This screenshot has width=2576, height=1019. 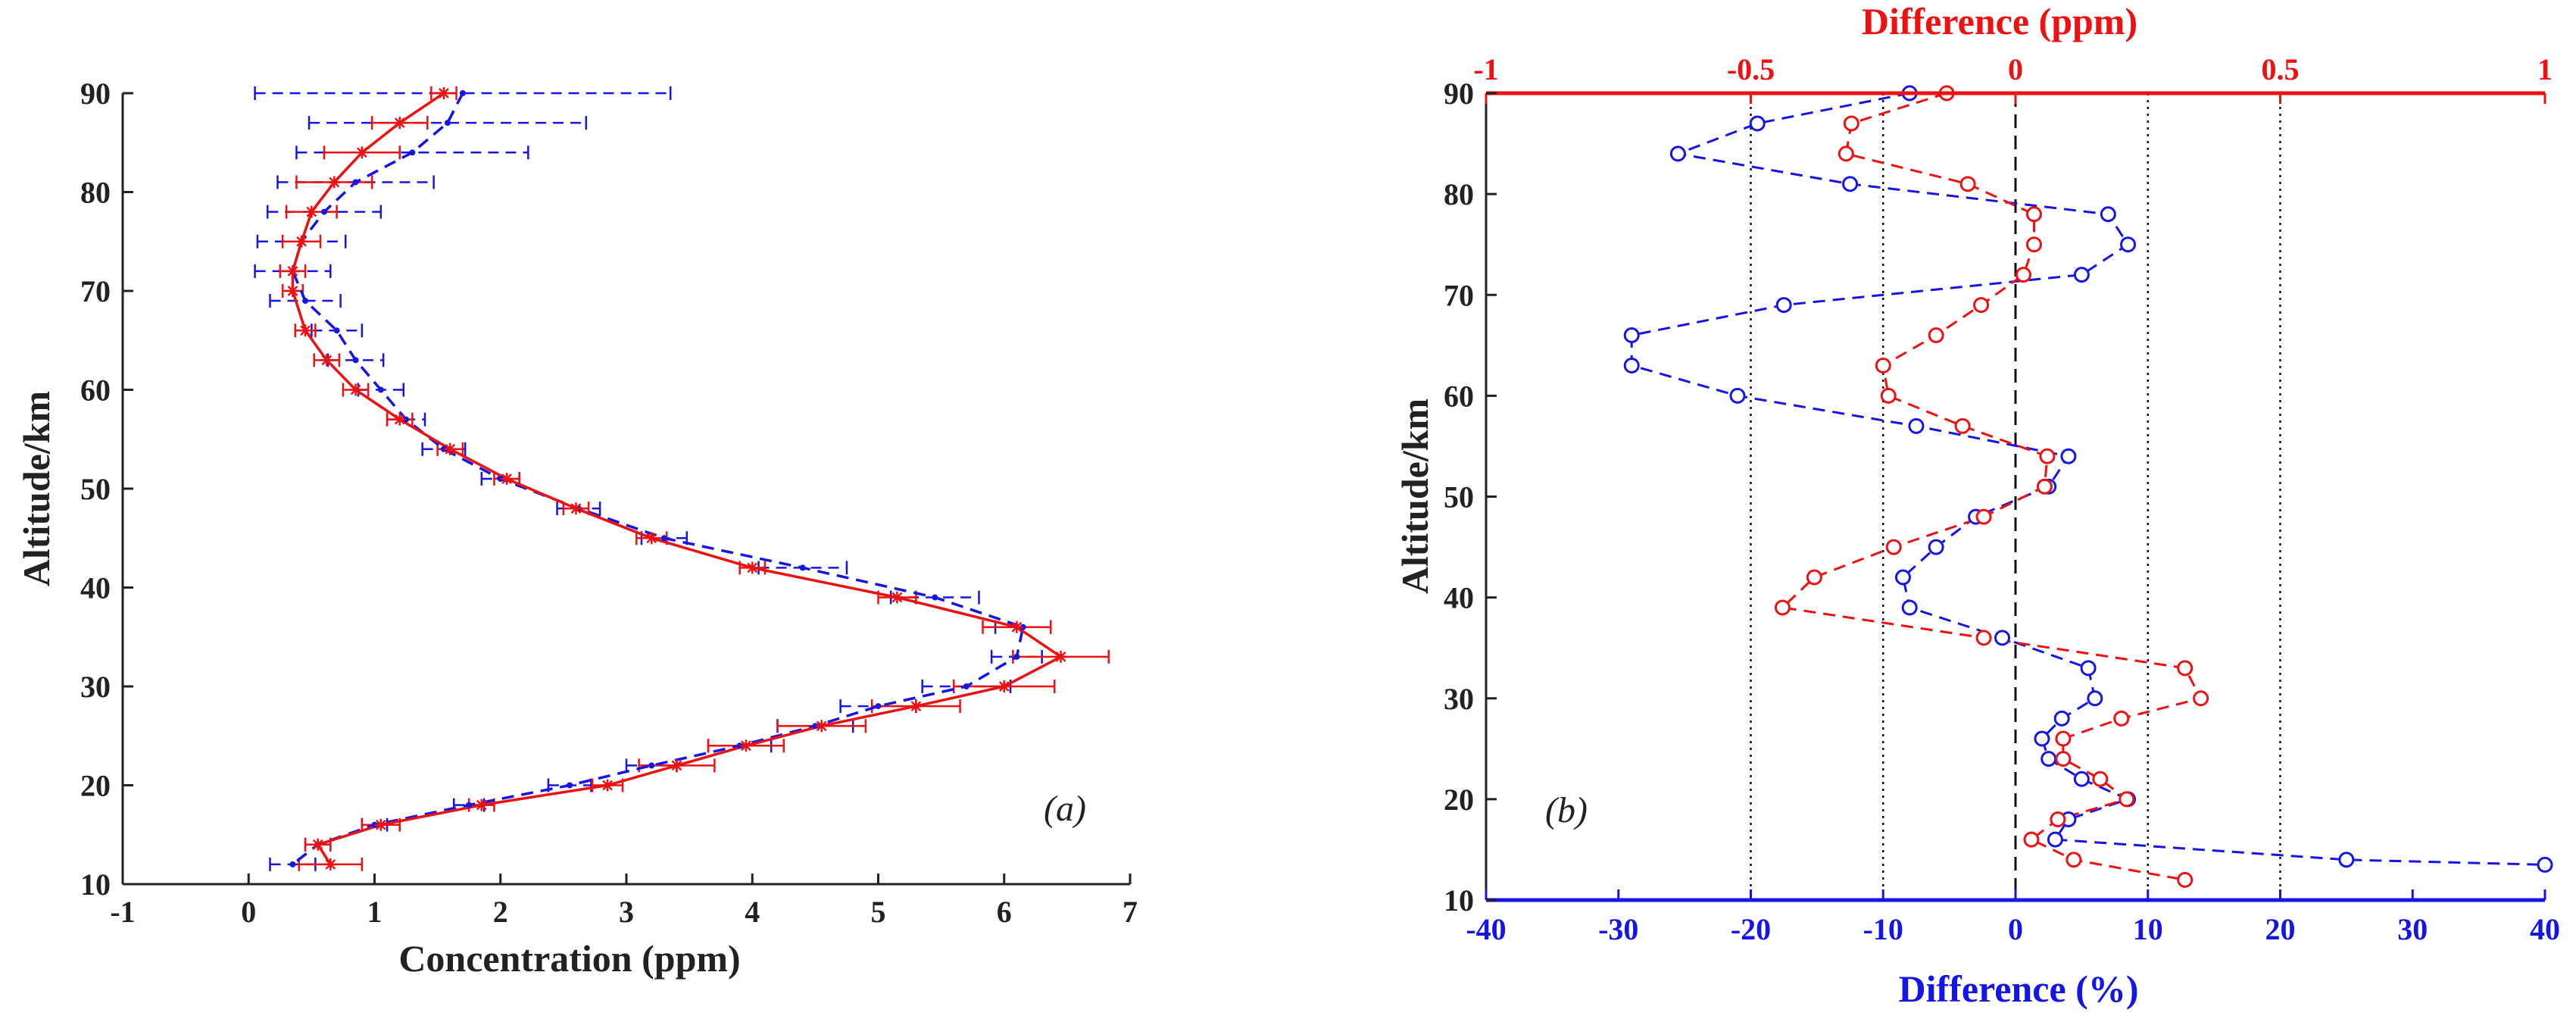 What do you see at coordinates (96, 94) in the screenshot?
I see `y-tick-label: 90` at bounding box center [96, 94].